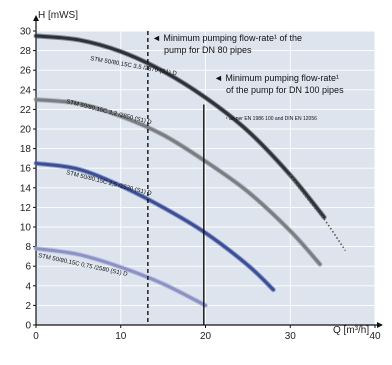 The width and height of the screenshot is (392, 365). I want to click on x-tick-label-0: 0, so click(36, 336).